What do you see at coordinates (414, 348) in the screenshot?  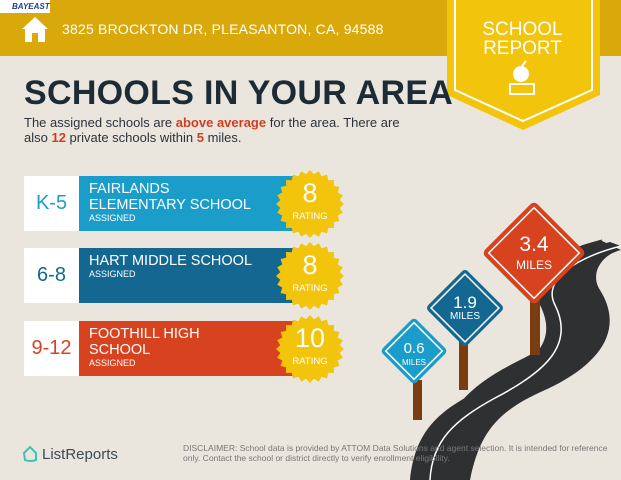 I see `distance-value: 0.6` at bounding box center [414, 348].